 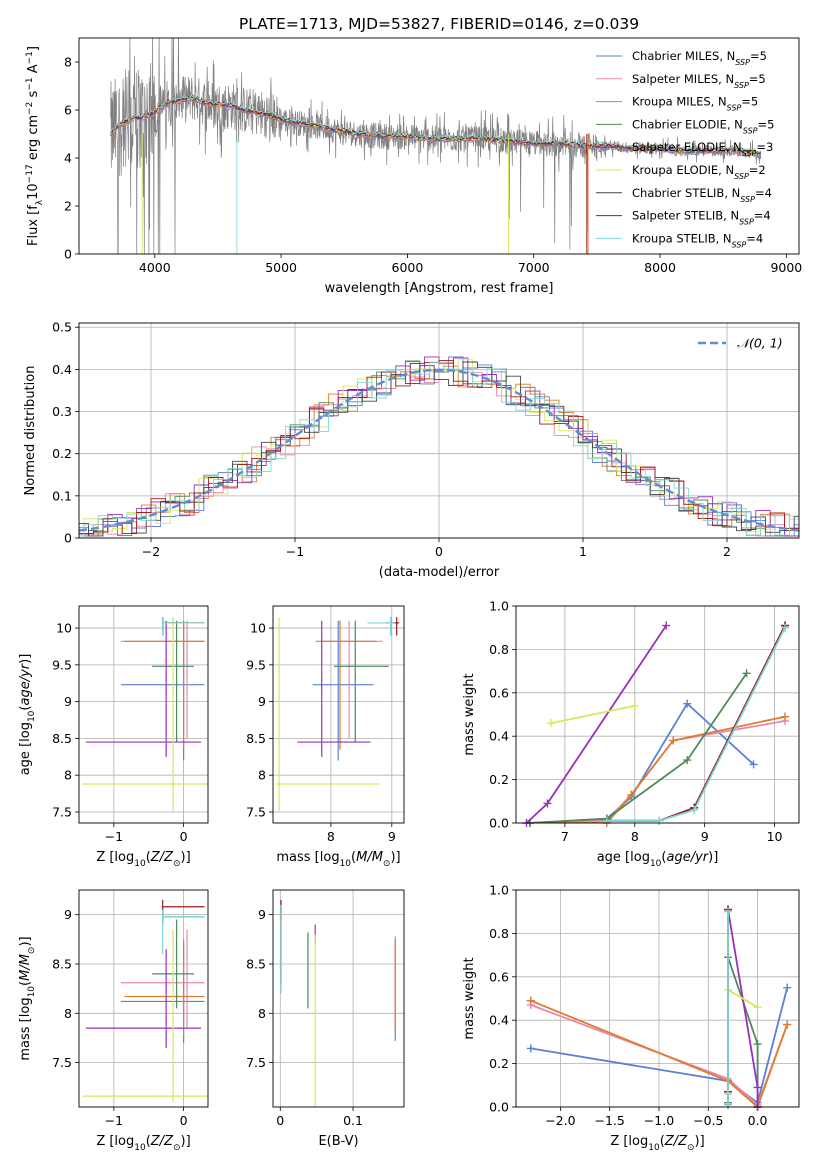 What do you see at coordinates (62, 369) in the screenshot?
I see `residuals-ytick-label: 0.4` at bounding box center [62, 369].